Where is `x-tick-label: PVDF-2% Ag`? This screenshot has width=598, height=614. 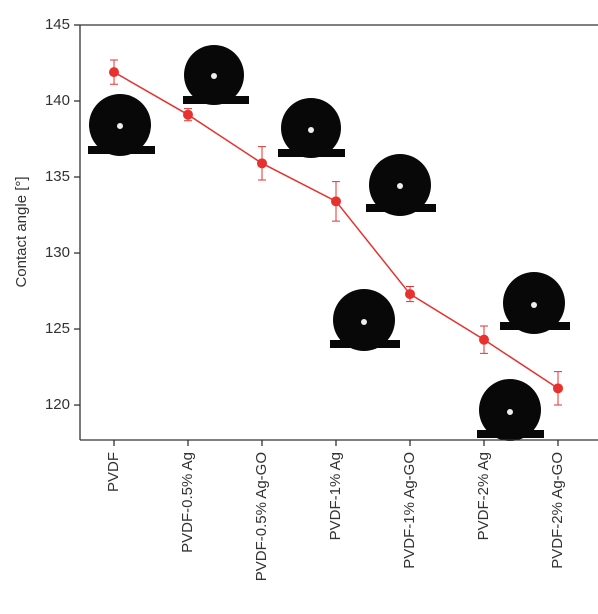
x-tick-label: PVDF-2% Ag is located at coordinates (483, 496).